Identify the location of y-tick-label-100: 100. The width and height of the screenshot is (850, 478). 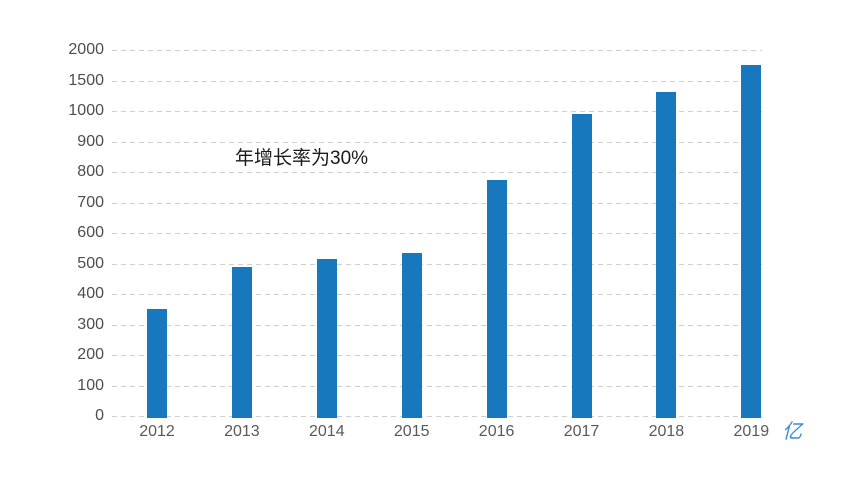
(90, 385).